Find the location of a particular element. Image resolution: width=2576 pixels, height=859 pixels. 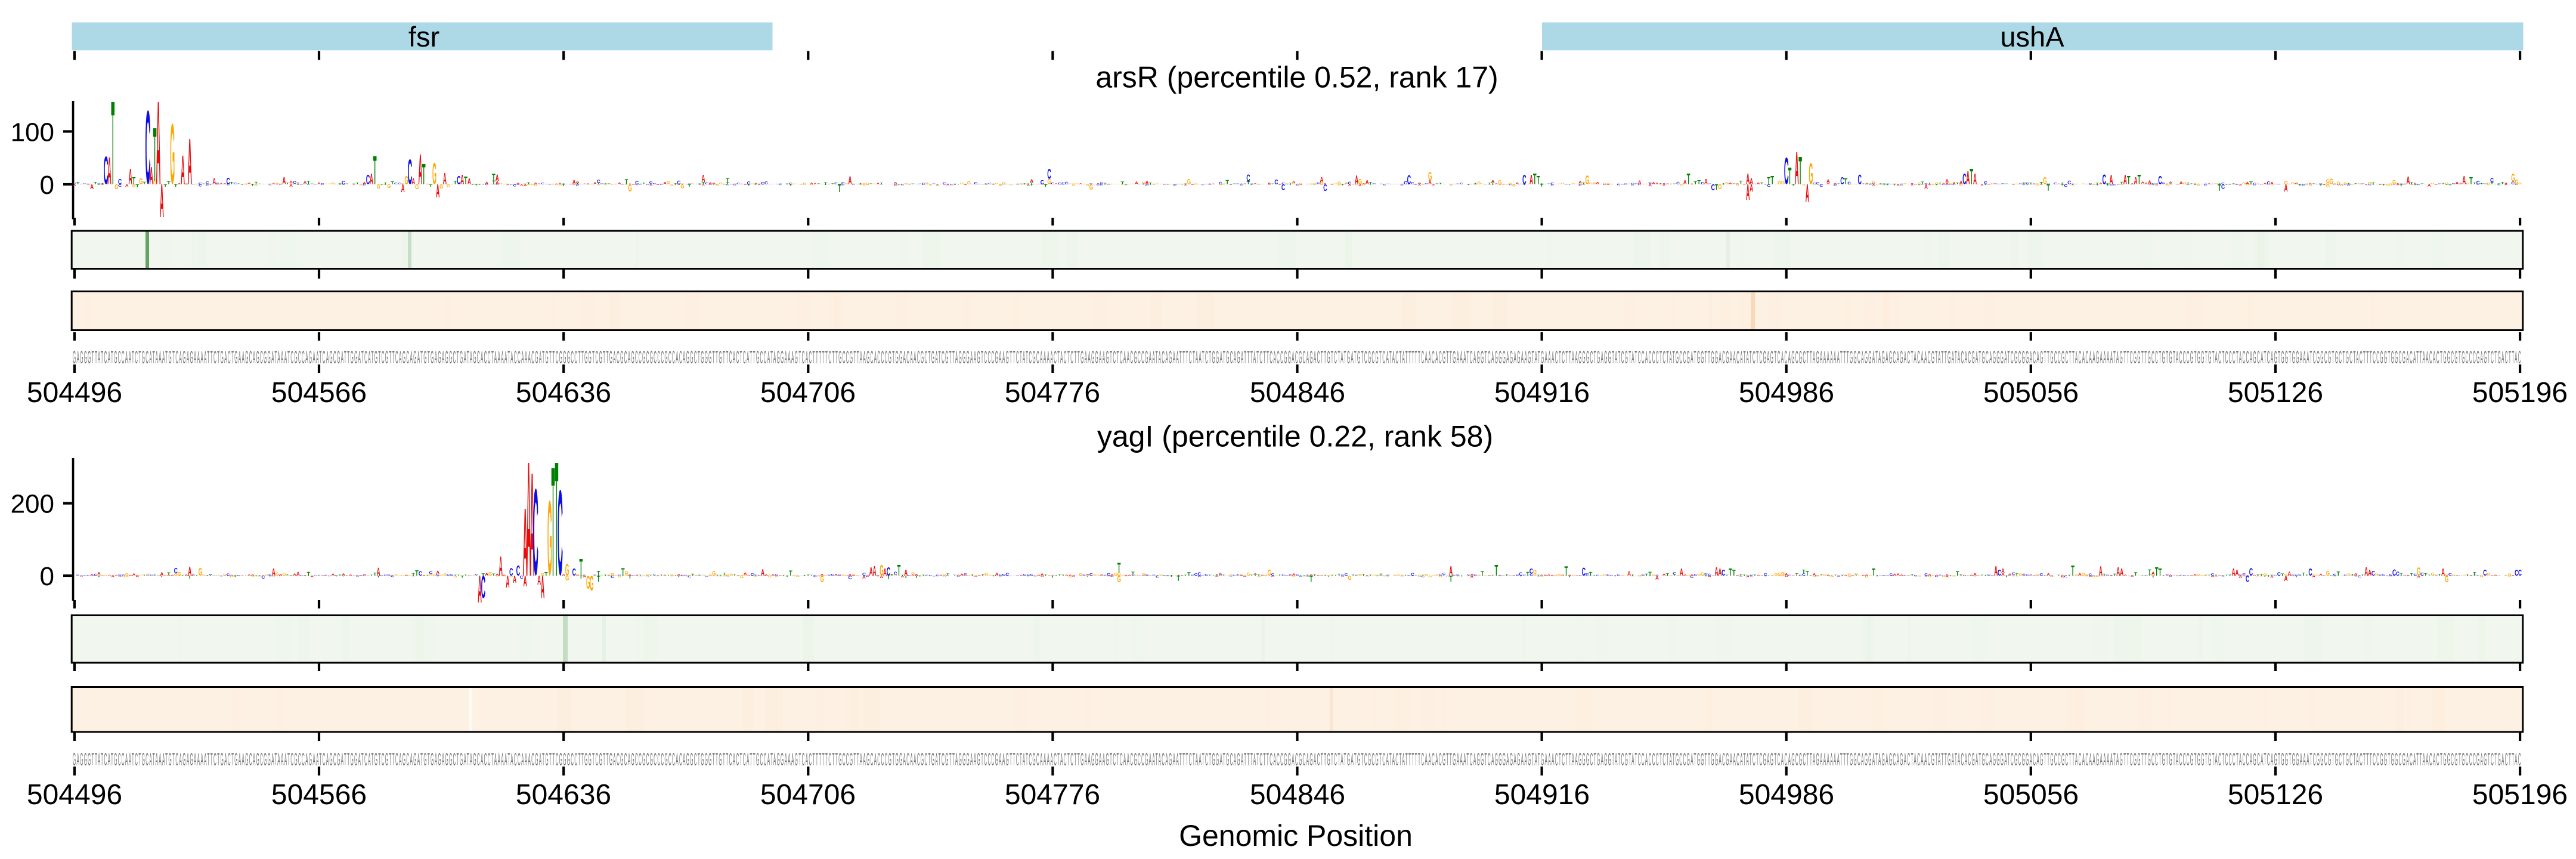

svg-text:yagI (percentile 0.22, rank 58: yagI (percentile 0.22, rank 58) is located at coordinates (1295, 436).